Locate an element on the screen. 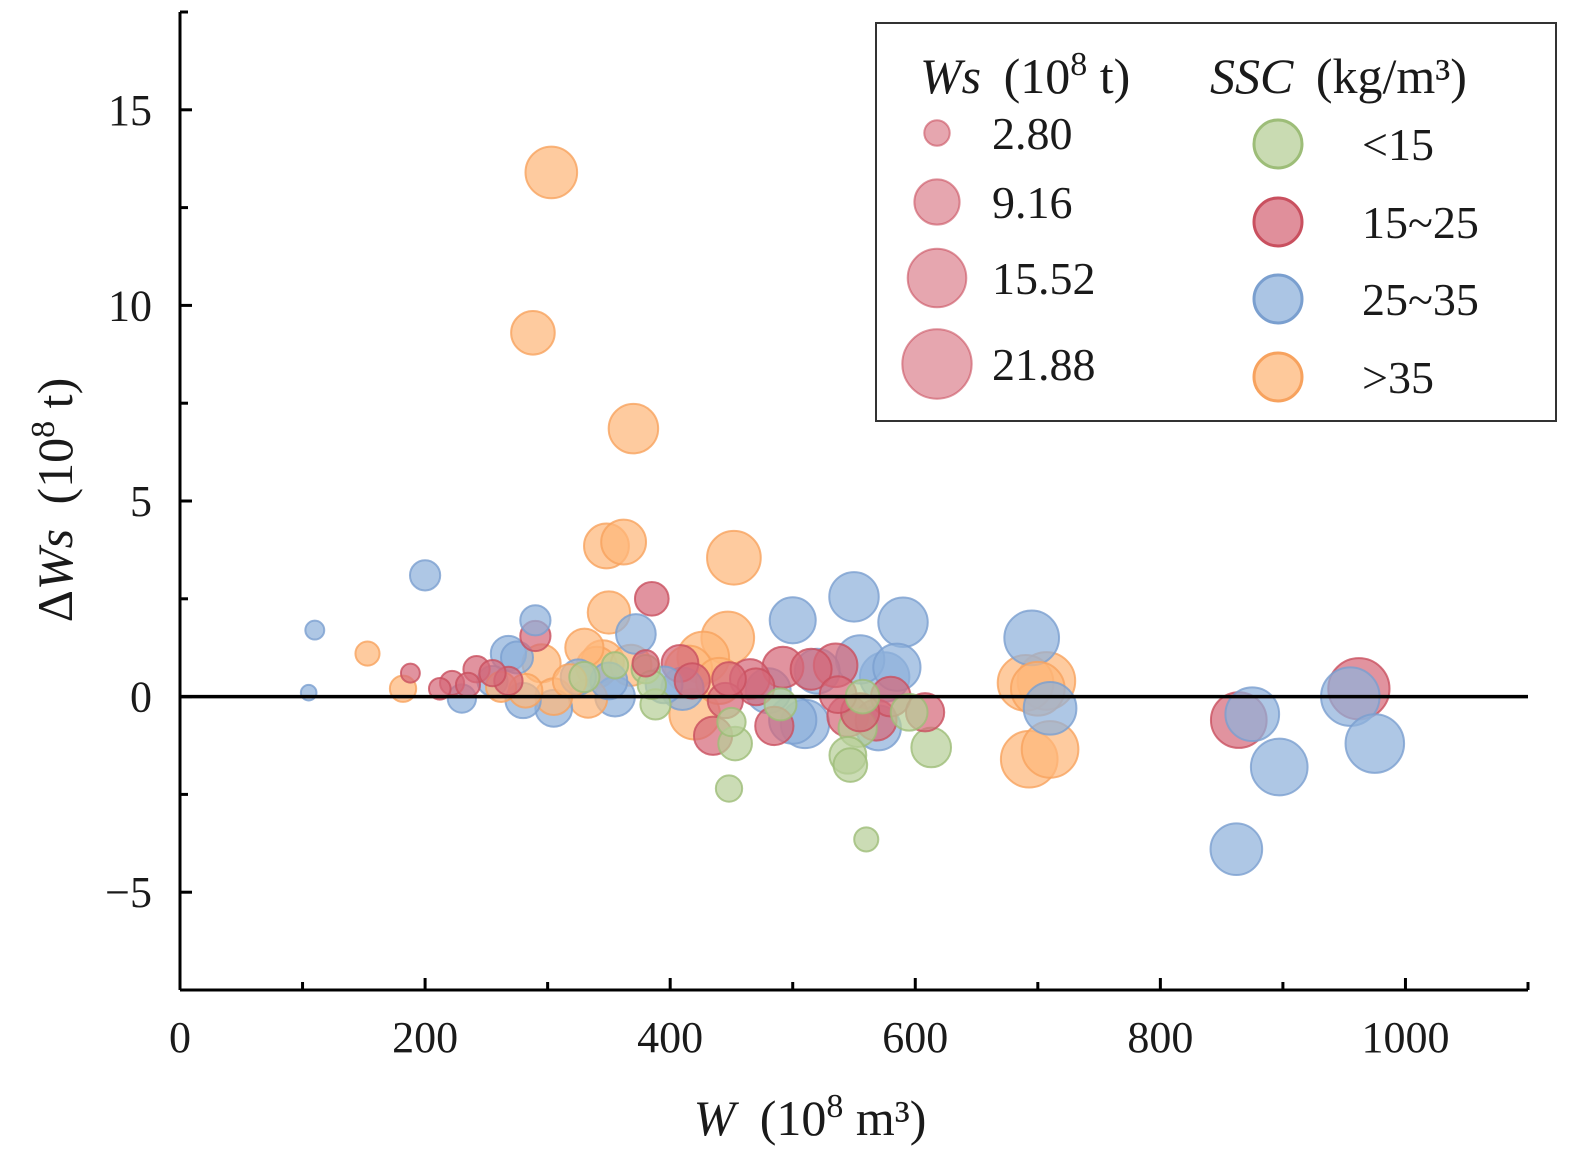  size-legend-label: 2.80 is located at coordinates (1032, 133).